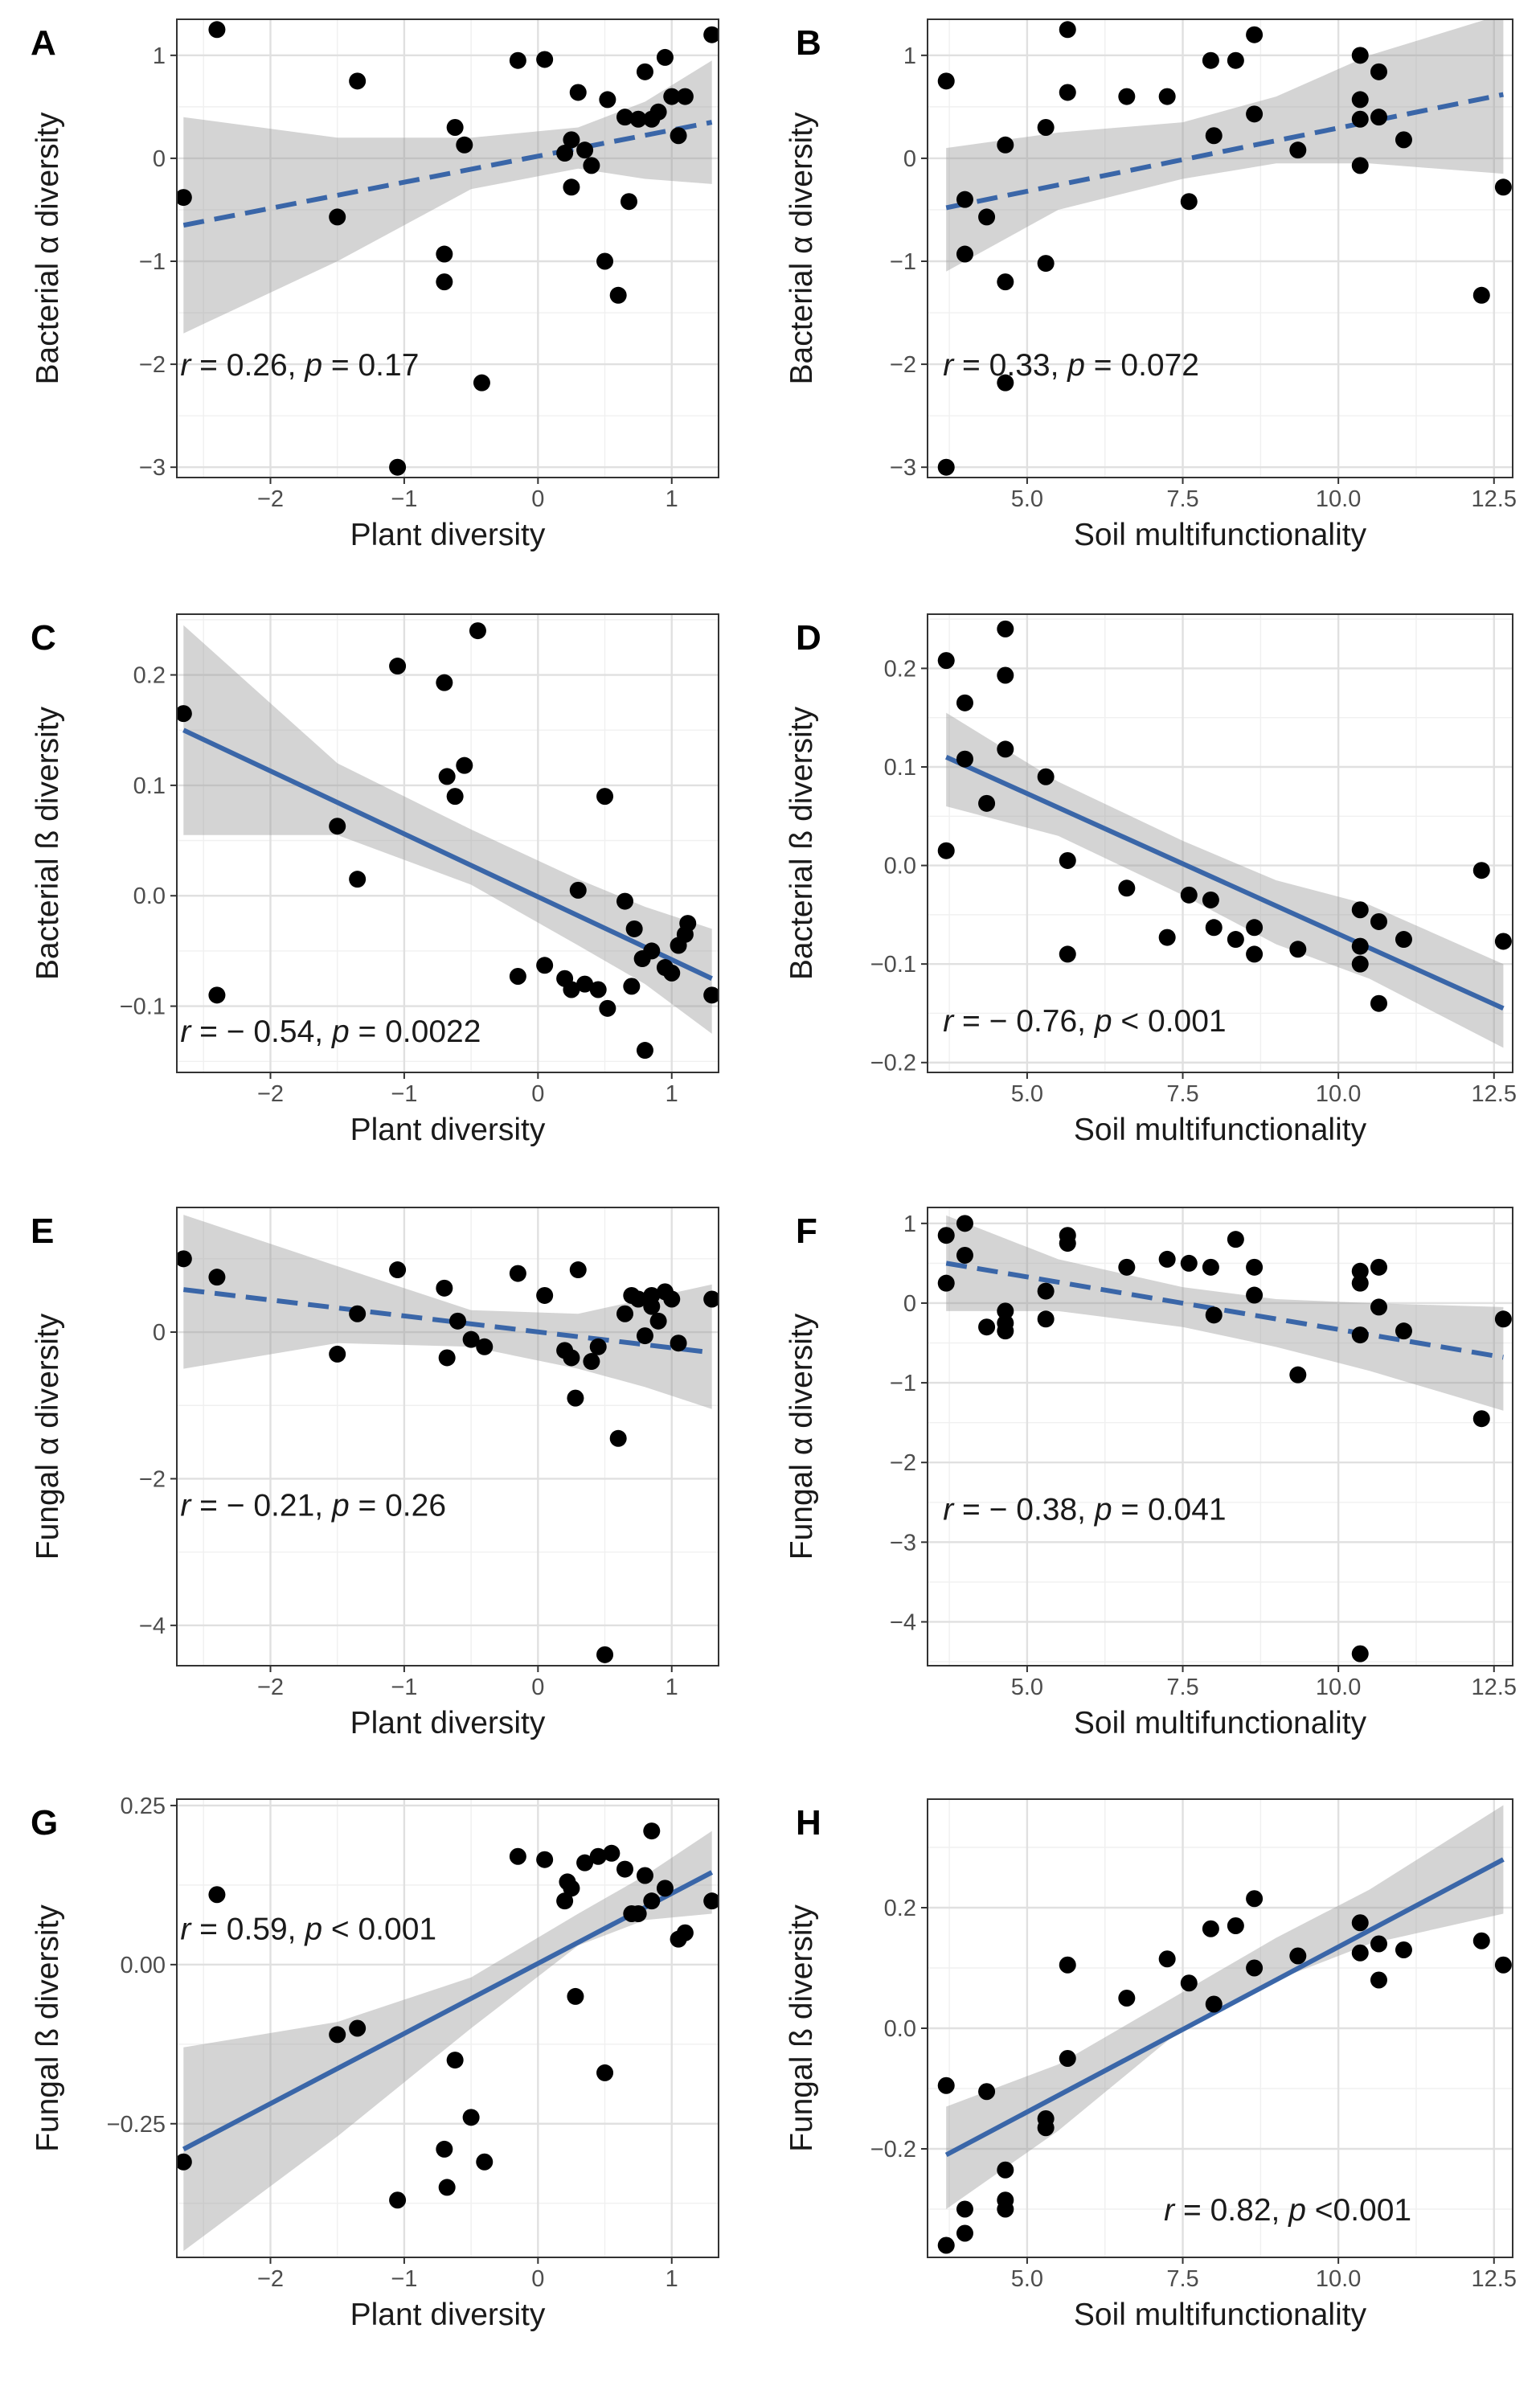 This screenshot has width=1540, height=2386. What do you see at coordinates (1220, 1437) in the screenshot?
I see `plot-frame` at bounding box center [1220, 1437].